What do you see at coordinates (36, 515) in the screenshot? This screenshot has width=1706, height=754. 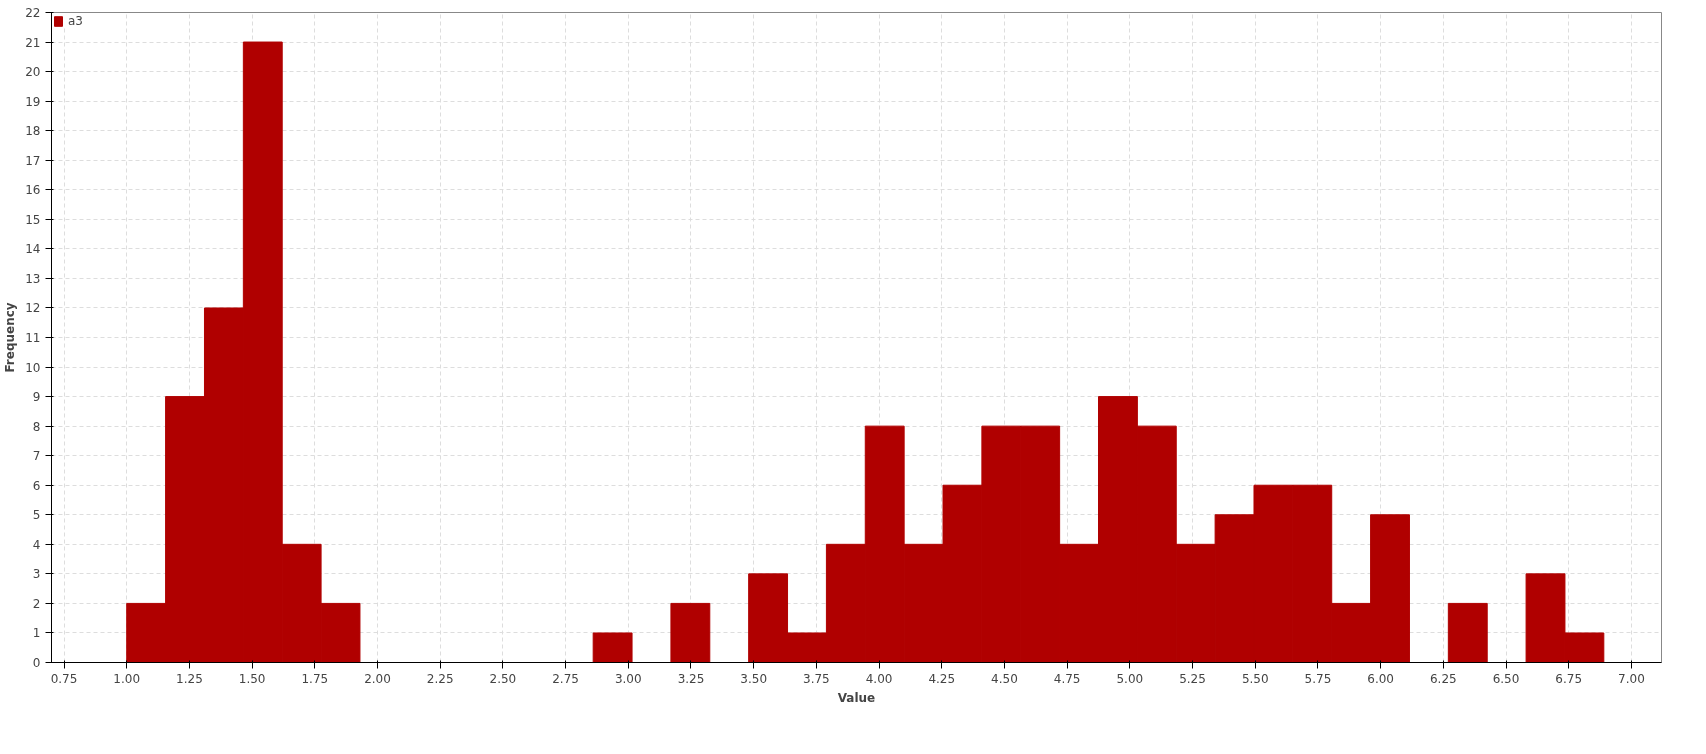 I see `y-tick-label: 5` at bounding box center [36, 515].